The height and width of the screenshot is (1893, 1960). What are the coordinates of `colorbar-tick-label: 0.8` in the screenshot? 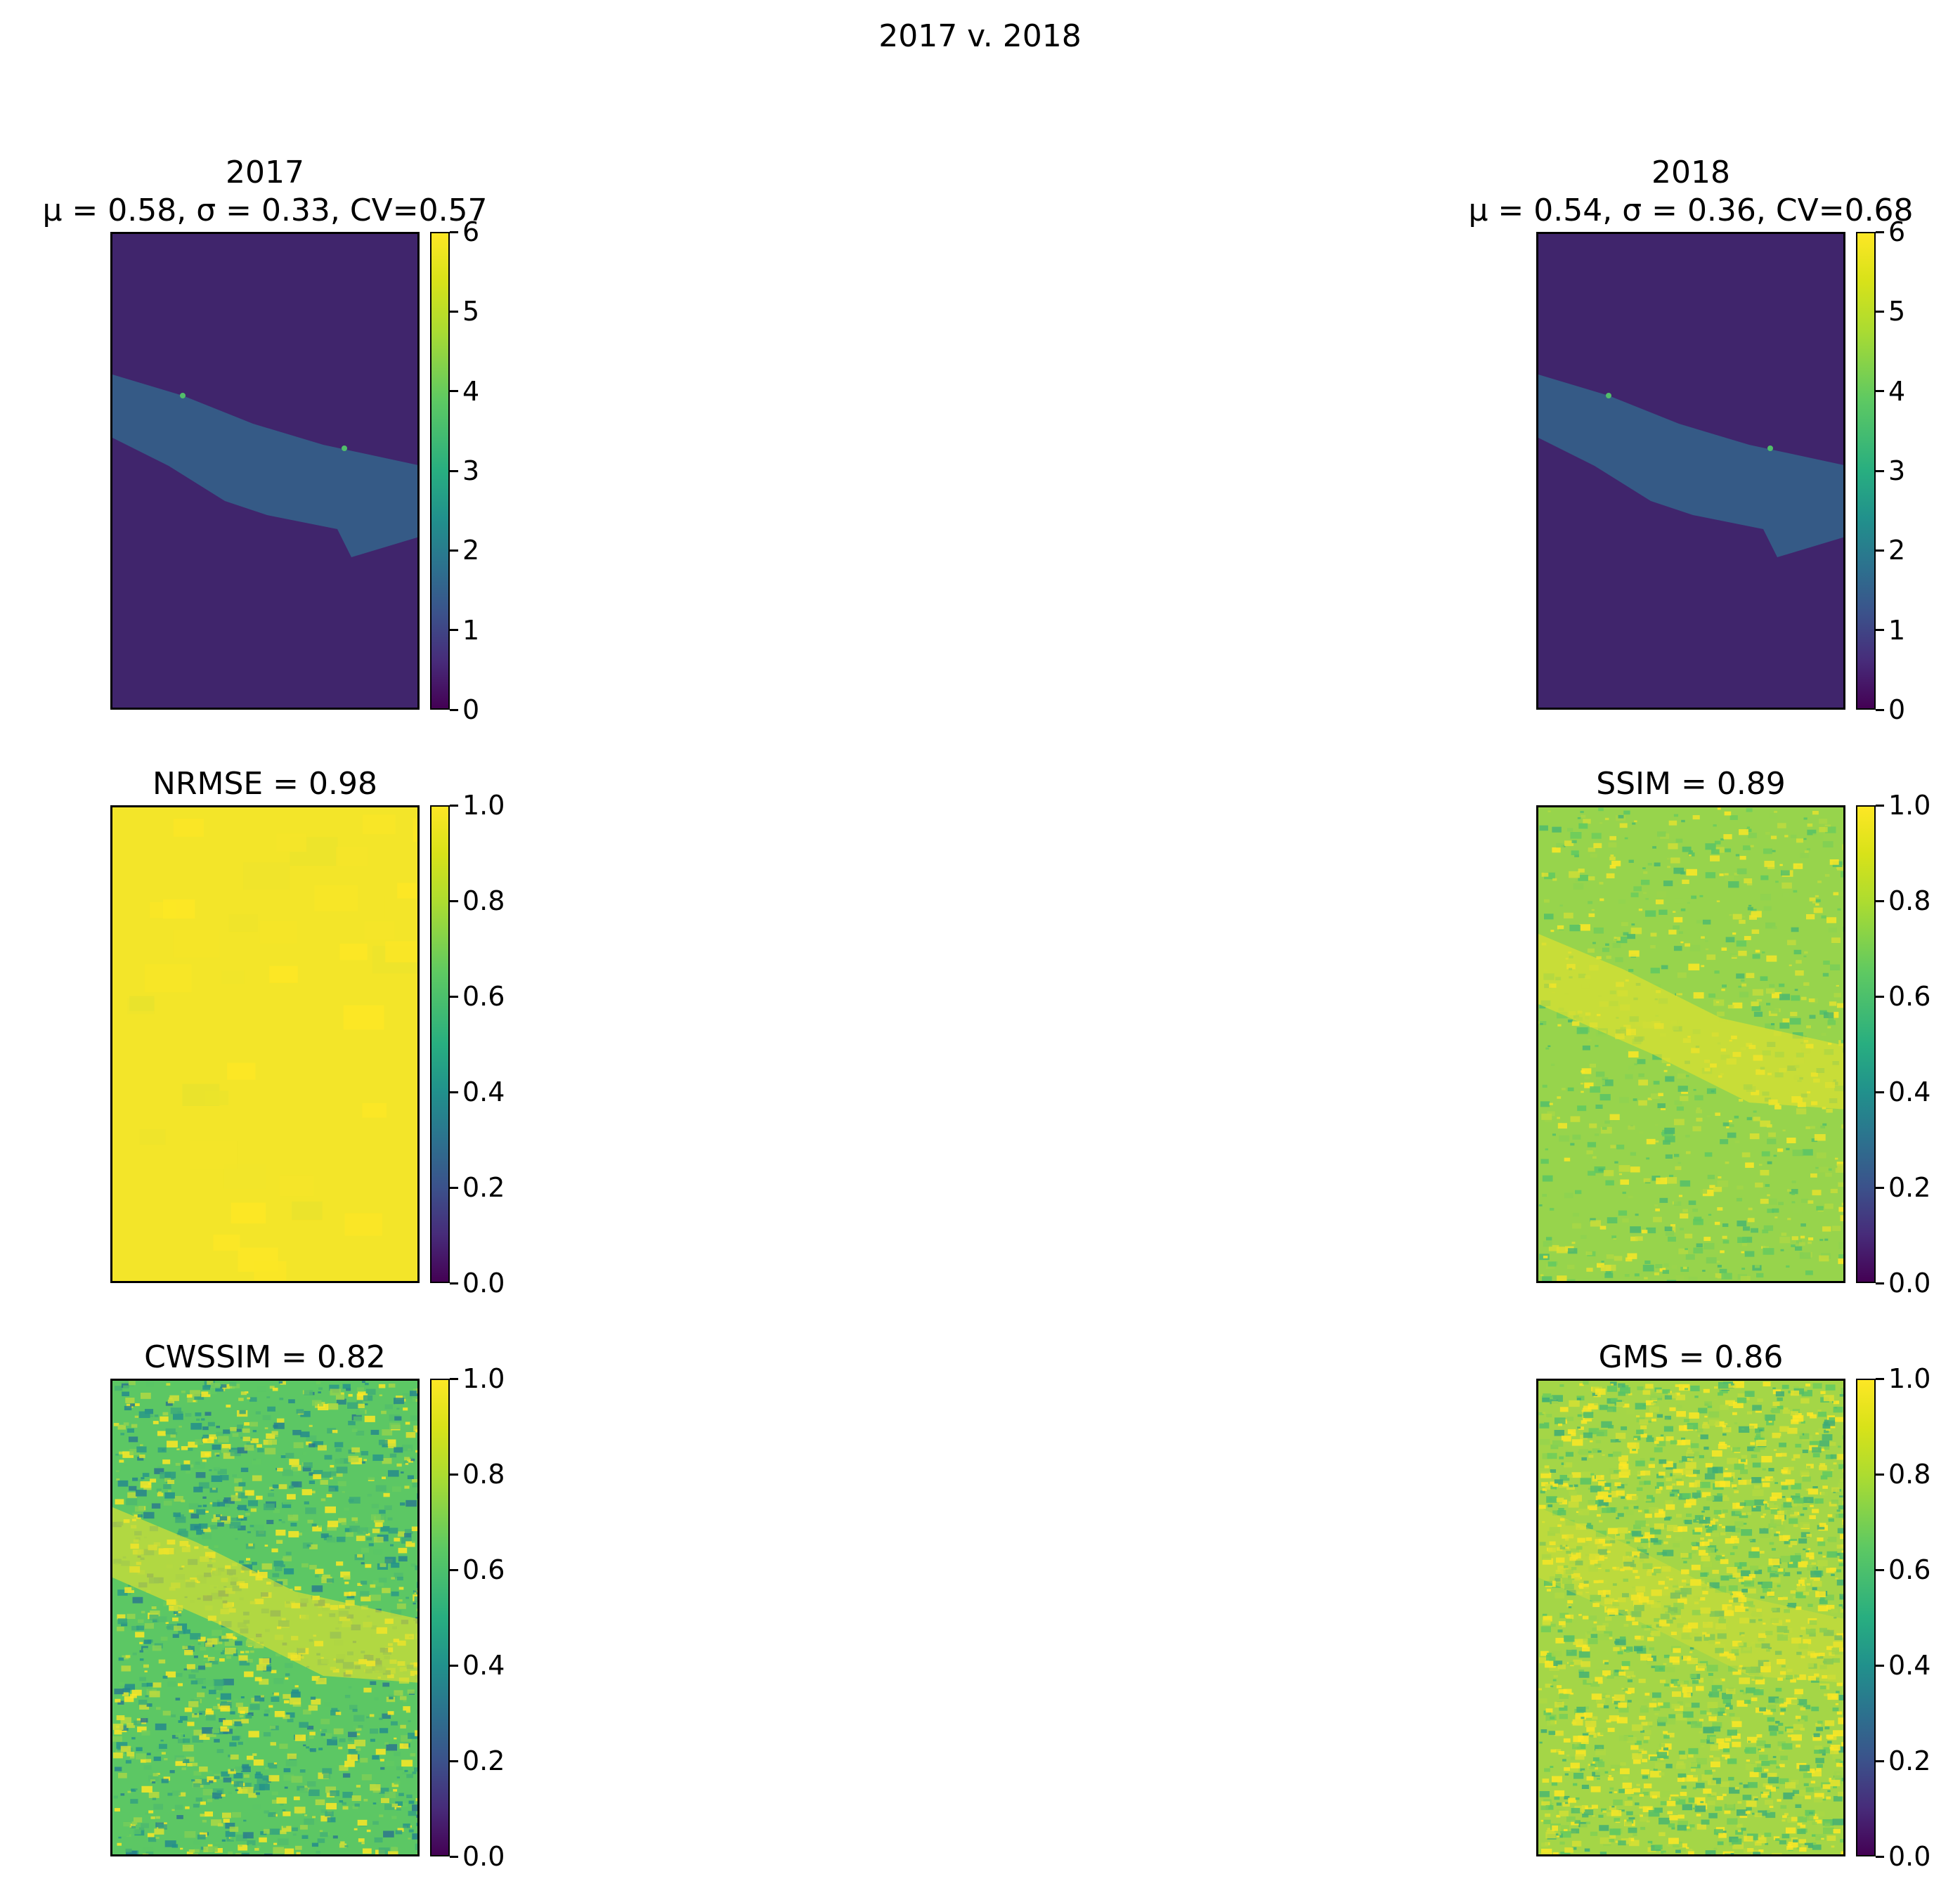 It's located at (484, 900).